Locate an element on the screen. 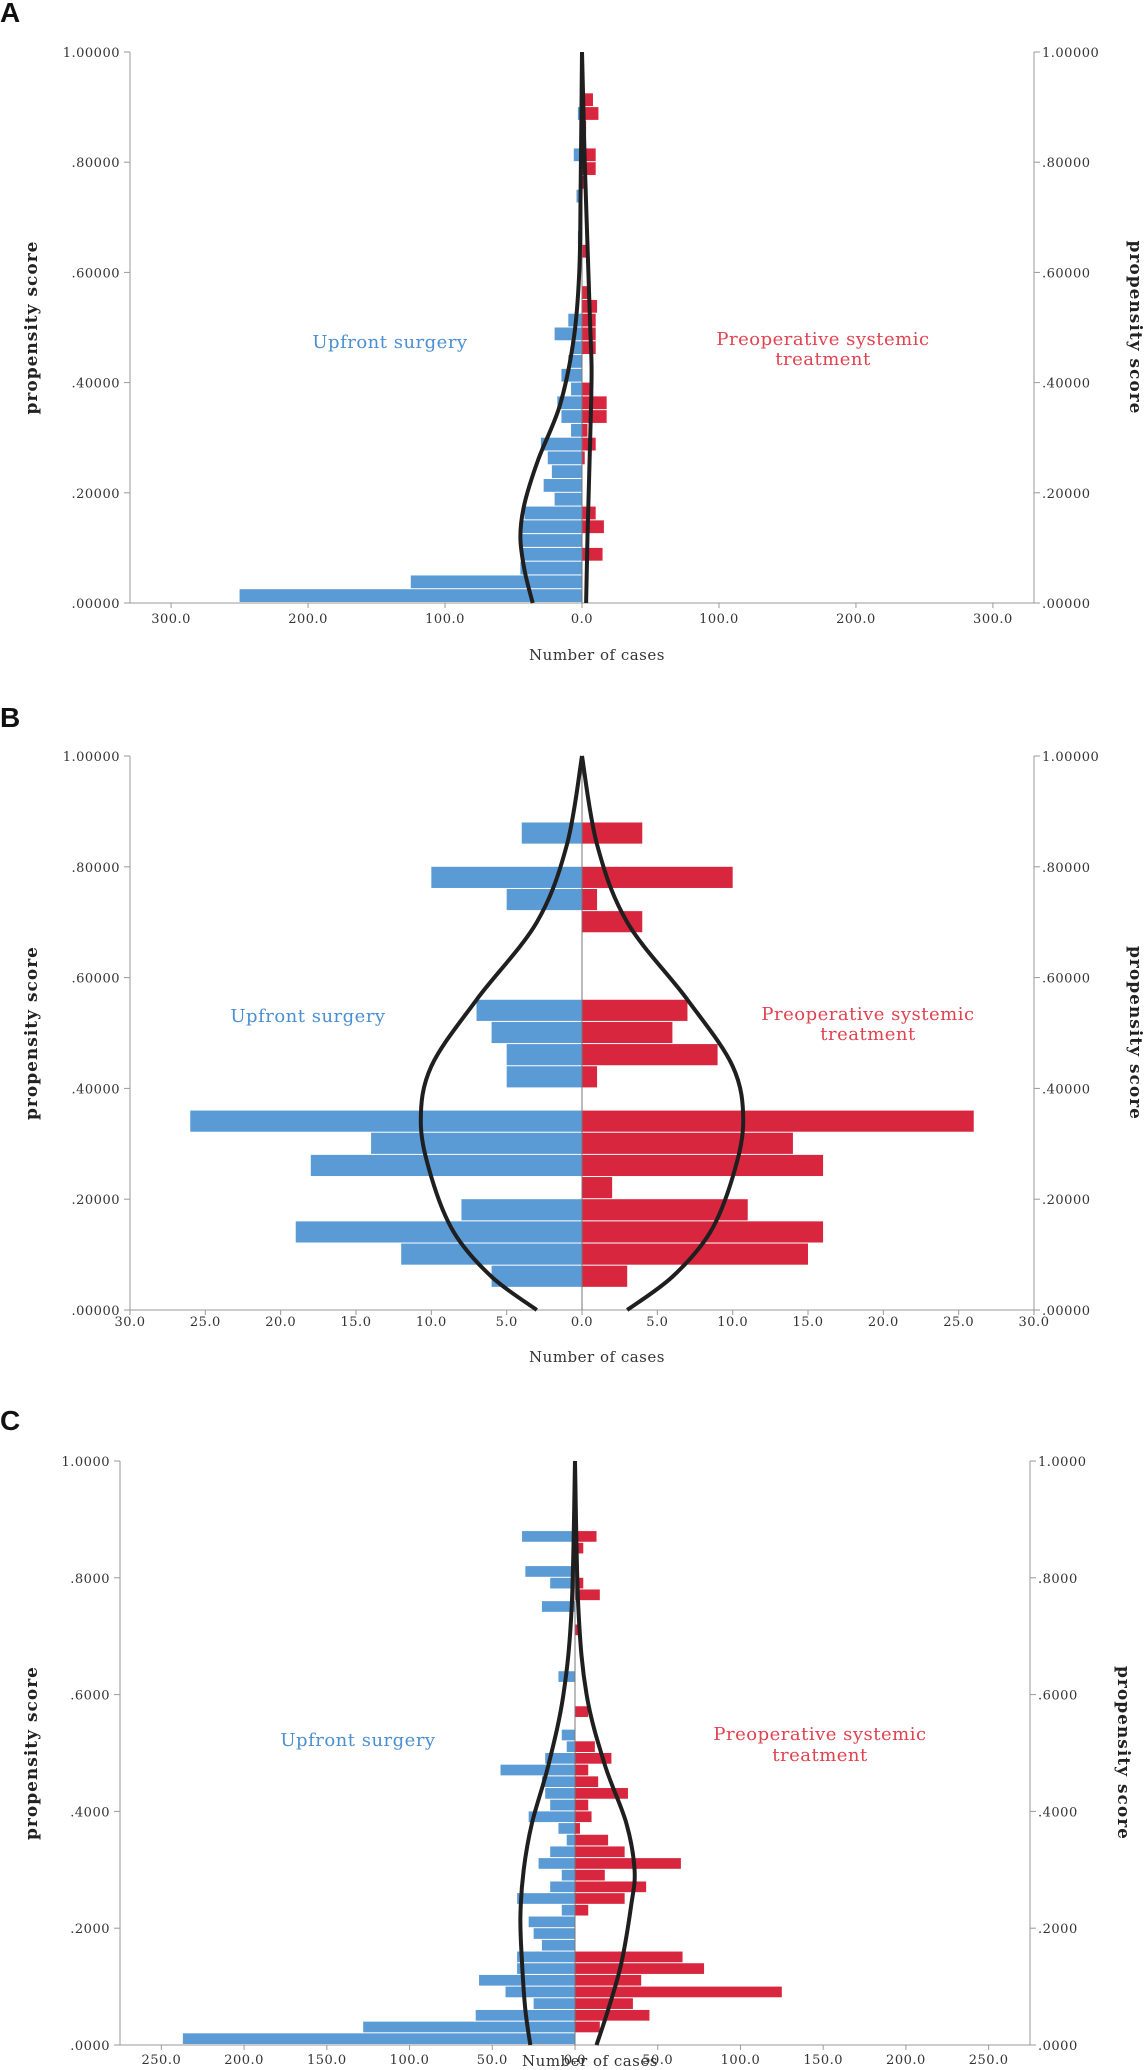 This screenshot has width=1148, height=2070. density-curve-upfront is located at coordinates (551, 327).